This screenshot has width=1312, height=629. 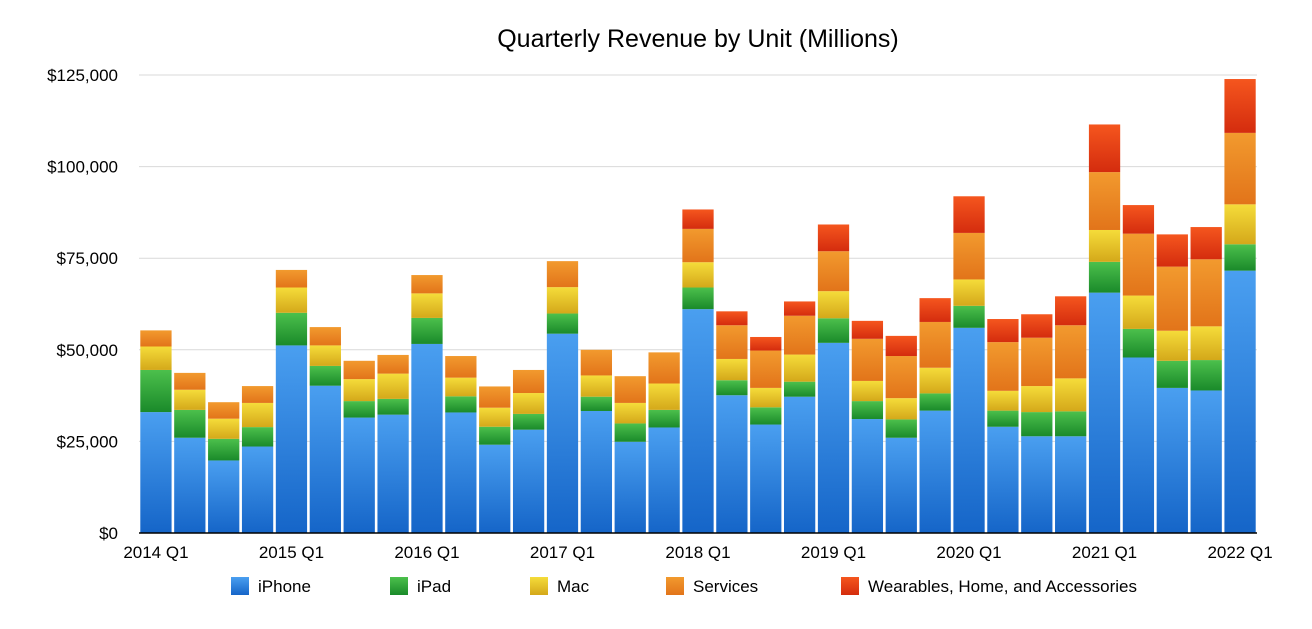 I want to click on legend-label: Services, so click(x=725, y=586).